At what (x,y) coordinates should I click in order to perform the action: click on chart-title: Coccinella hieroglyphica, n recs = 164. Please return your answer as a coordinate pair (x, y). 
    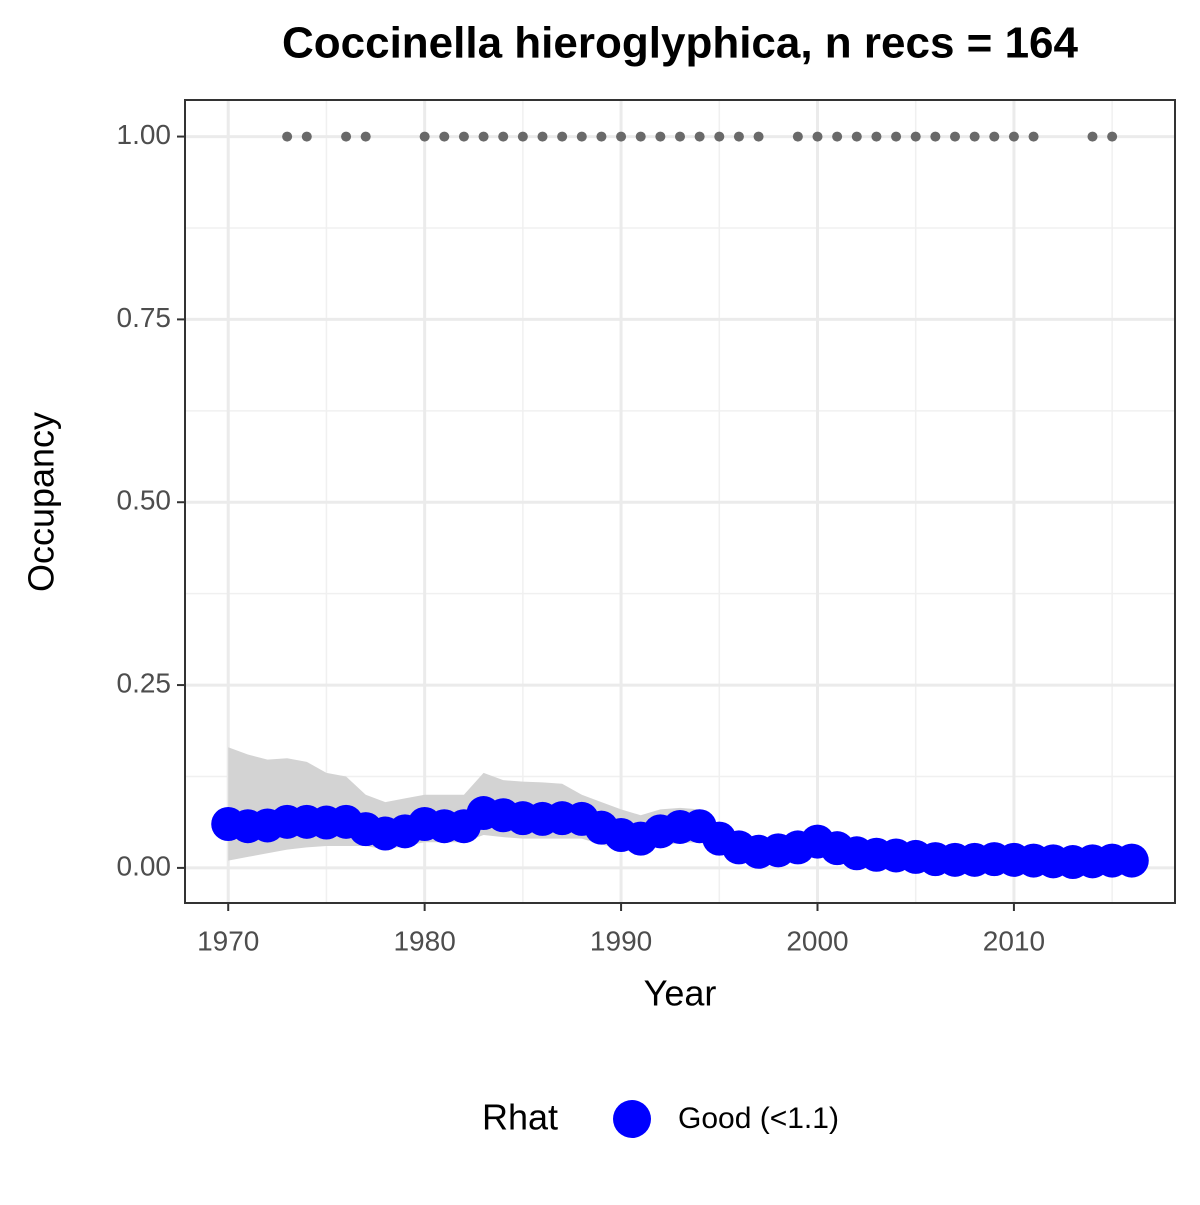
    Looking at the image, I should click on (680, 43).